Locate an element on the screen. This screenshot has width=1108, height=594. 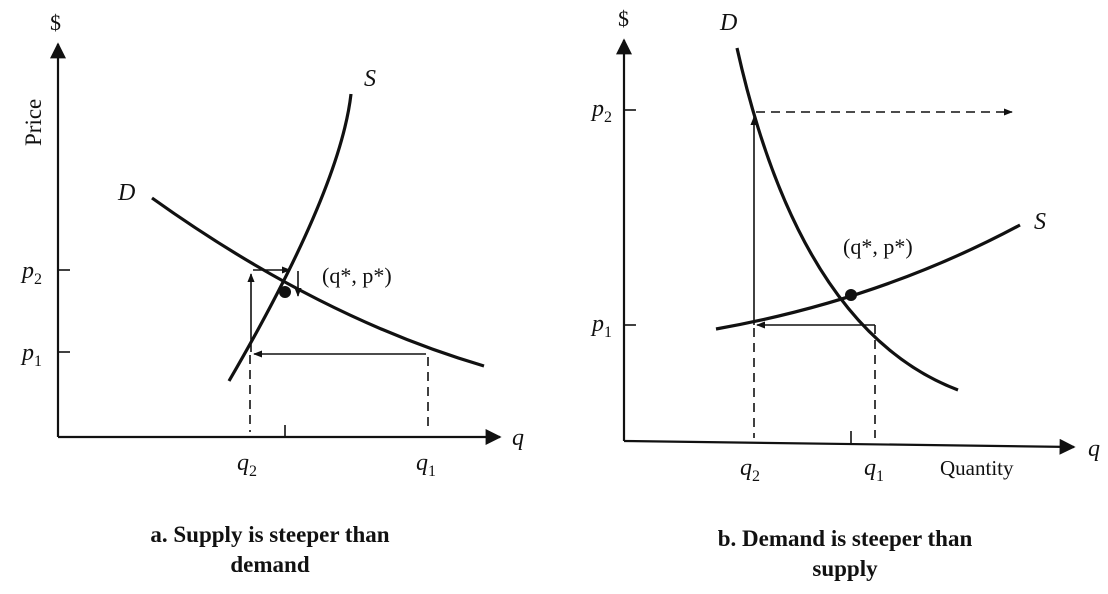
panel-b-p2-label: p2 is located at coordinates (601, 111).